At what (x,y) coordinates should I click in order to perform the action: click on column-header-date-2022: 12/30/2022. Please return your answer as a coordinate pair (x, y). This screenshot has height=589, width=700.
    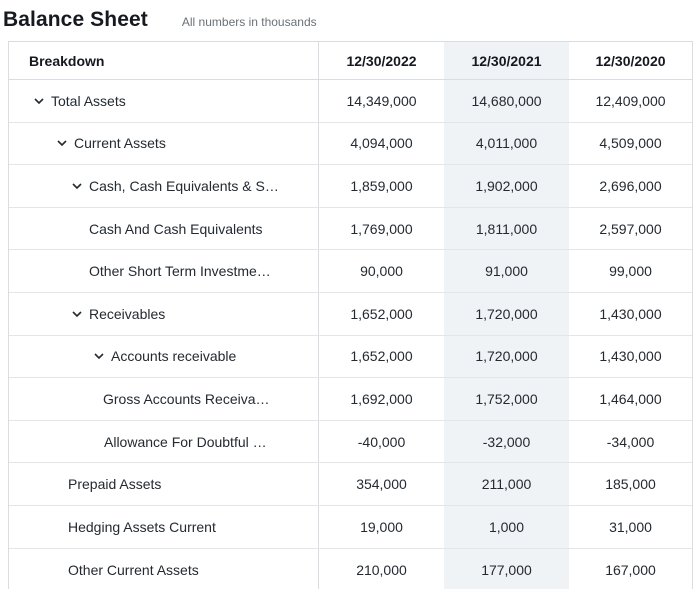
    Looking at the image, I should click on (381, 60).